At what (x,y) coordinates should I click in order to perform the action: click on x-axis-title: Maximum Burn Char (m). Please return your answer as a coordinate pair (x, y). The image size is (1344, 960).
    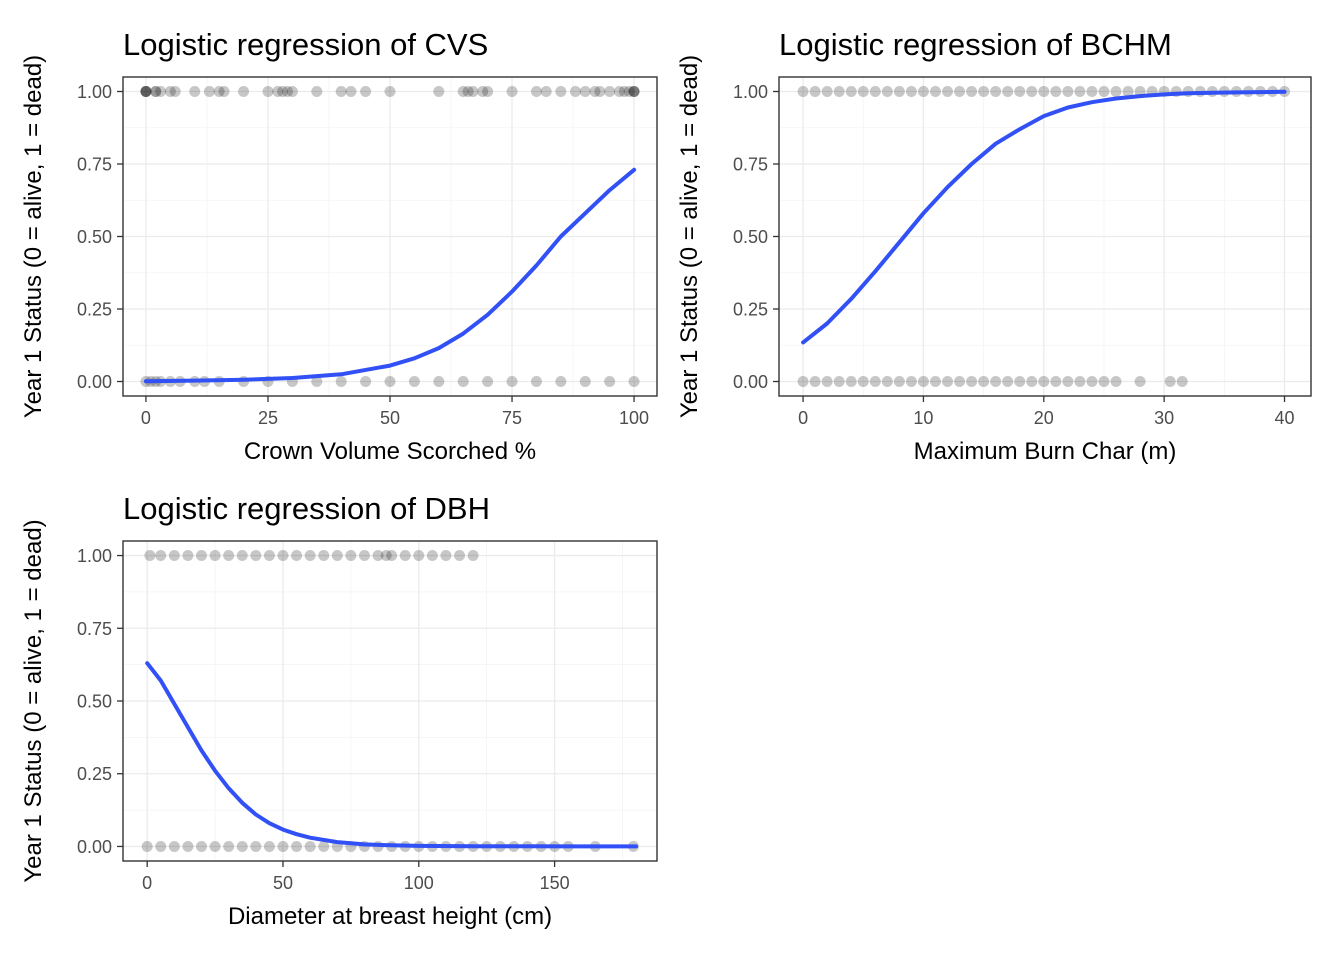
    Looking at the image, I should click on (1045, 451).